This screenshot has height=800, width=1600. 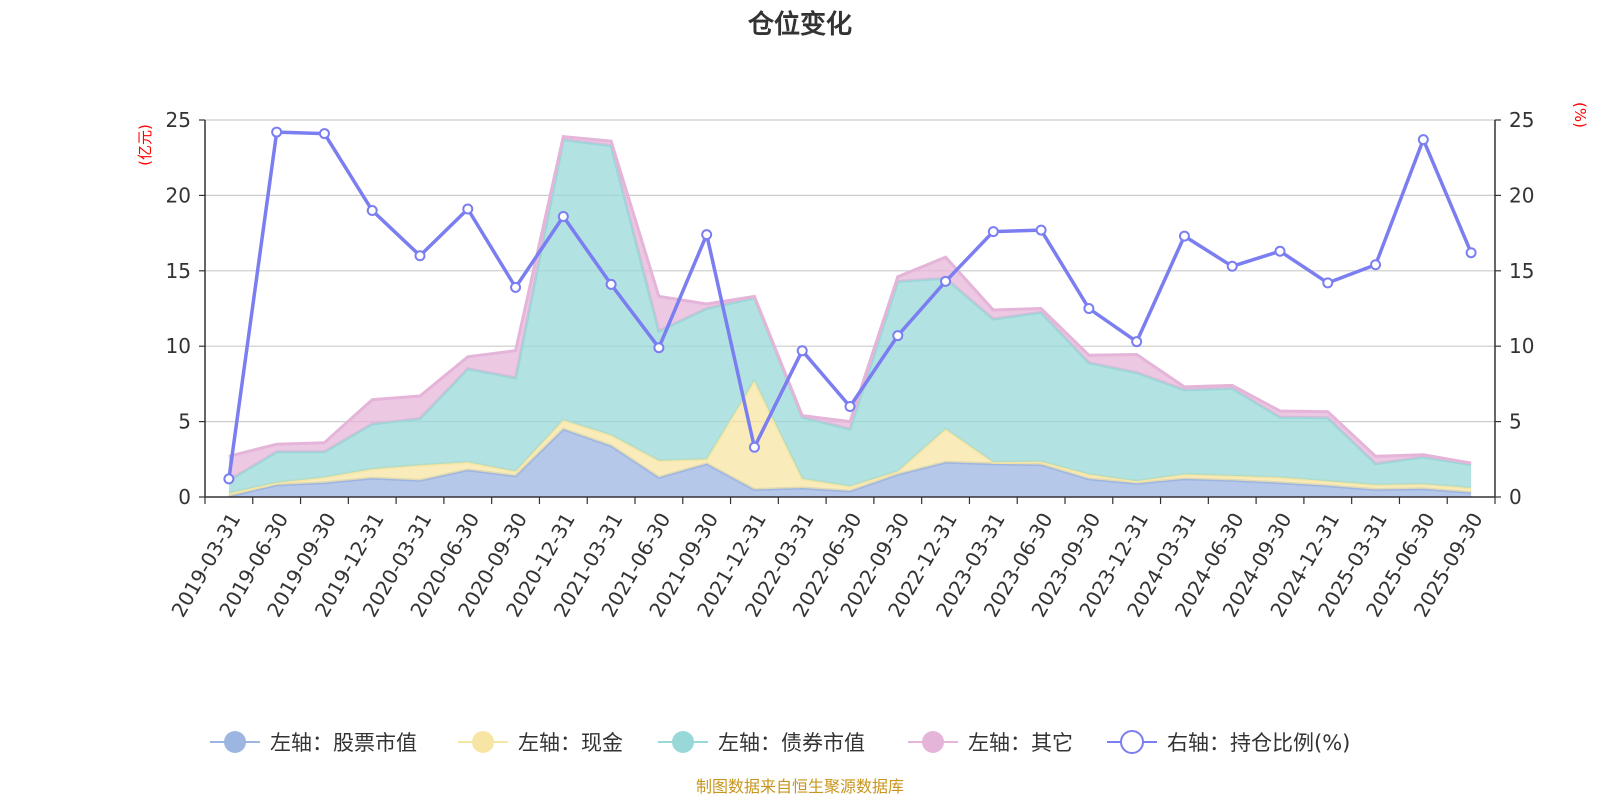 What do you see at coordinates (800, 786) in the screenshot?
I see `source-note: 制图数据来自恒生聚源数据库` at bounding box center [800, 786].